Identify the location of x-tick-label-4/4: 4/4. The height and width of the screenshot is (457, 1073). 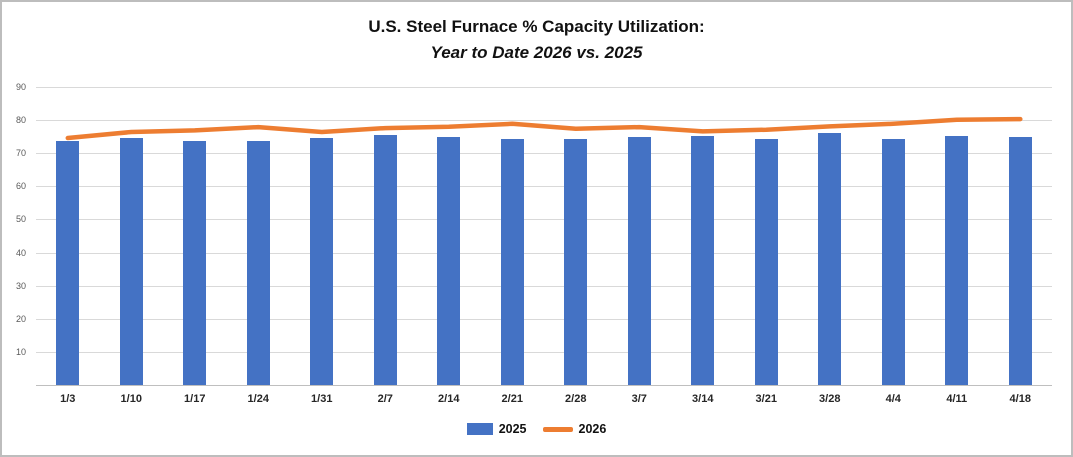
(893, 399).